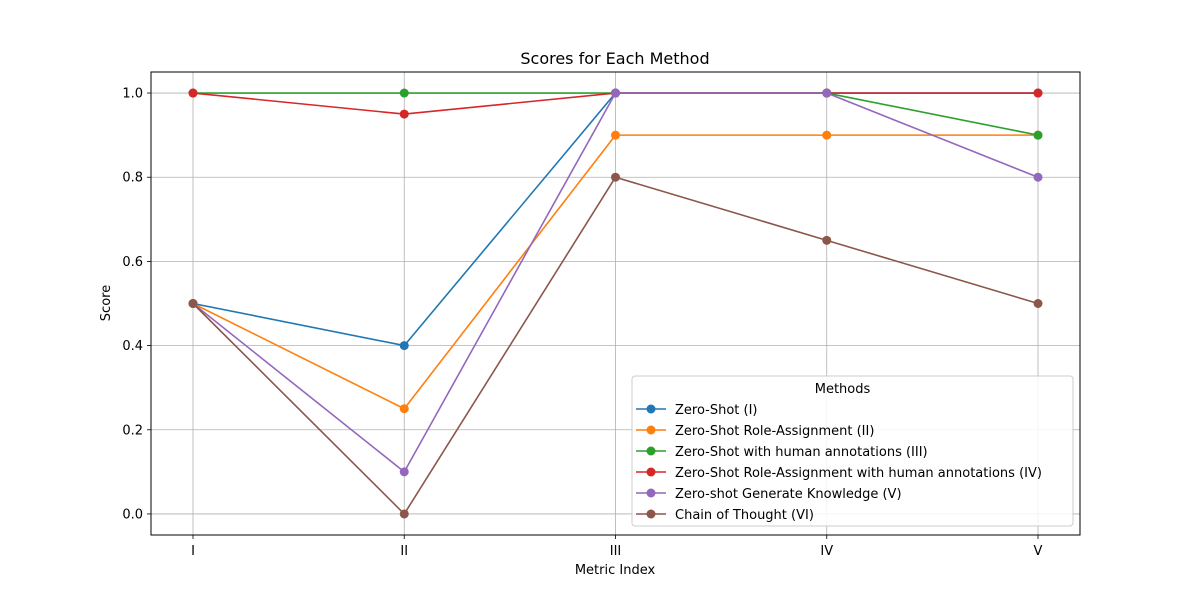 This screenshot has width=1200, height=600. Describe the element at coordinates (132, 514) in the screenshot. I see `y-tick-label: 0.0` at that location.